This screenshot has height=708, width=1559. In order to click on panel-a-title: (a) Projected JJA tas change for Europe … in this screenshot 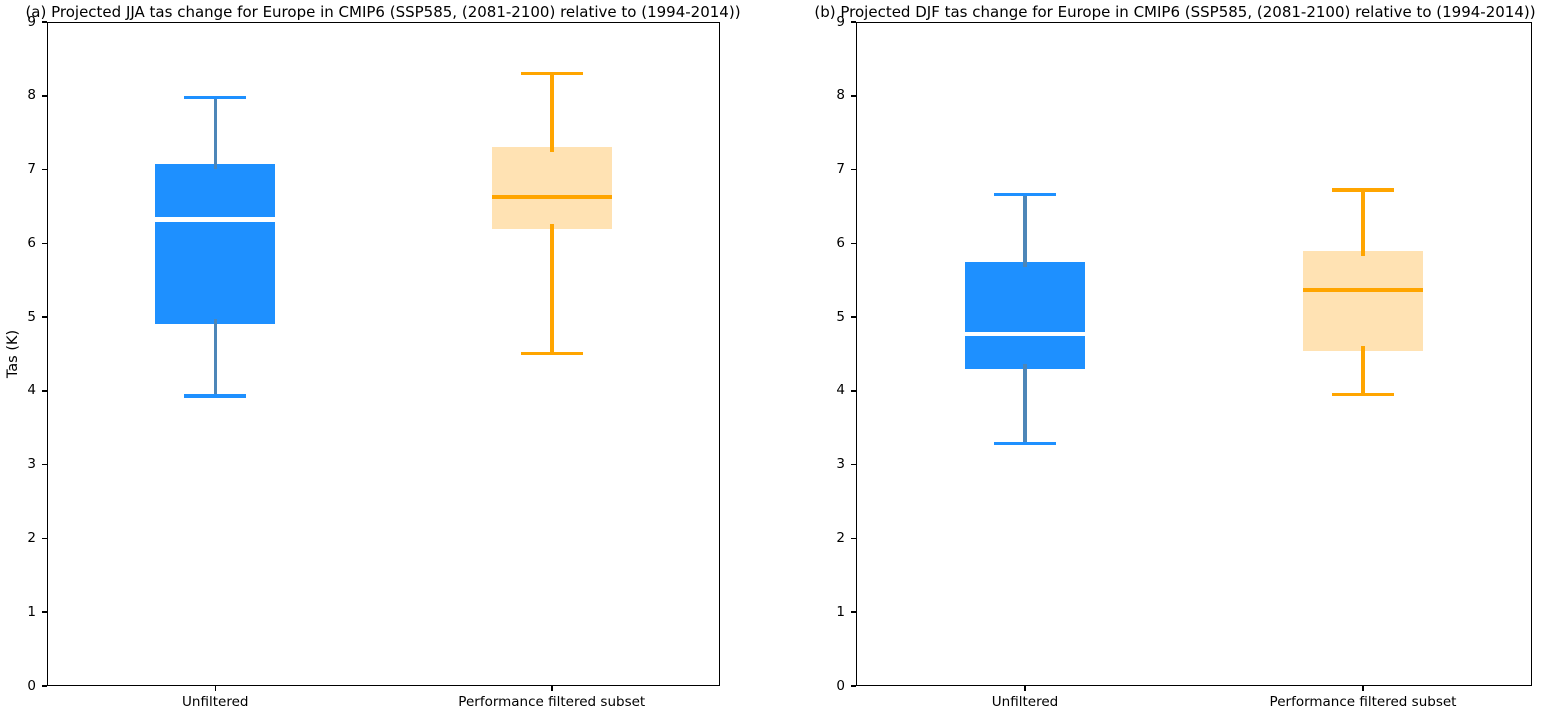, I will do `click(383, 12)`.